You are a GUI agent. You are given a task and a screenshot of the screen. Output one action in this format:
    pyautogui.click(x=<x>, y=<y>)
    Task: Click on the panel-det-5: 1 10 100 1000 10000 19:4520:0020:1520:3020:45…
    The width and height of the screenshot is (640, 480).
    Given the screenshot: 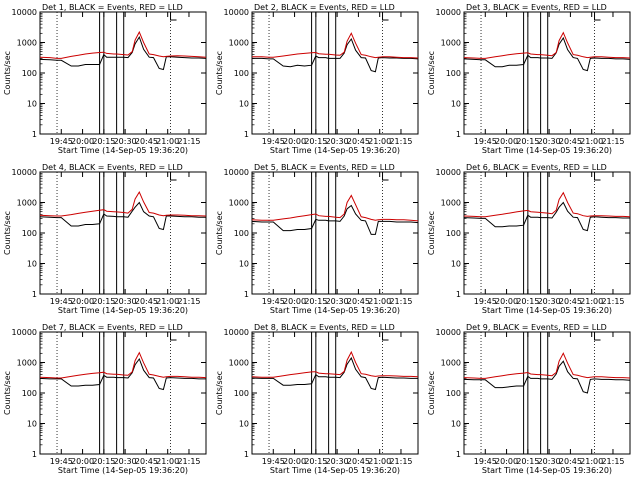 What is the action you would take?
    pyautogui.click(x=317, y=239)
    